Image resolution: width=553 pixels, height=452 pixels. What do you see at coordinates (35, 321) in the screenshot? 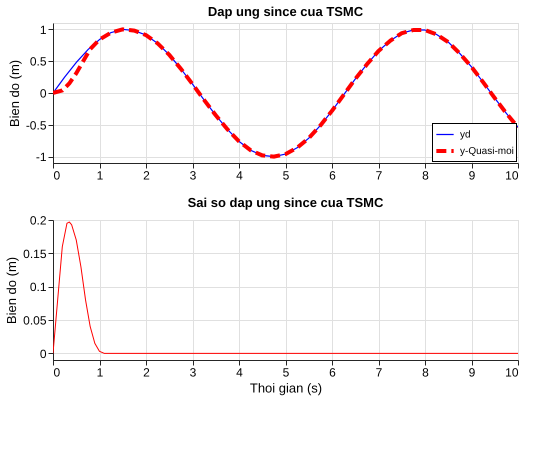
I see `y-tick-label: 0.05` at bounding box center [35, 321].